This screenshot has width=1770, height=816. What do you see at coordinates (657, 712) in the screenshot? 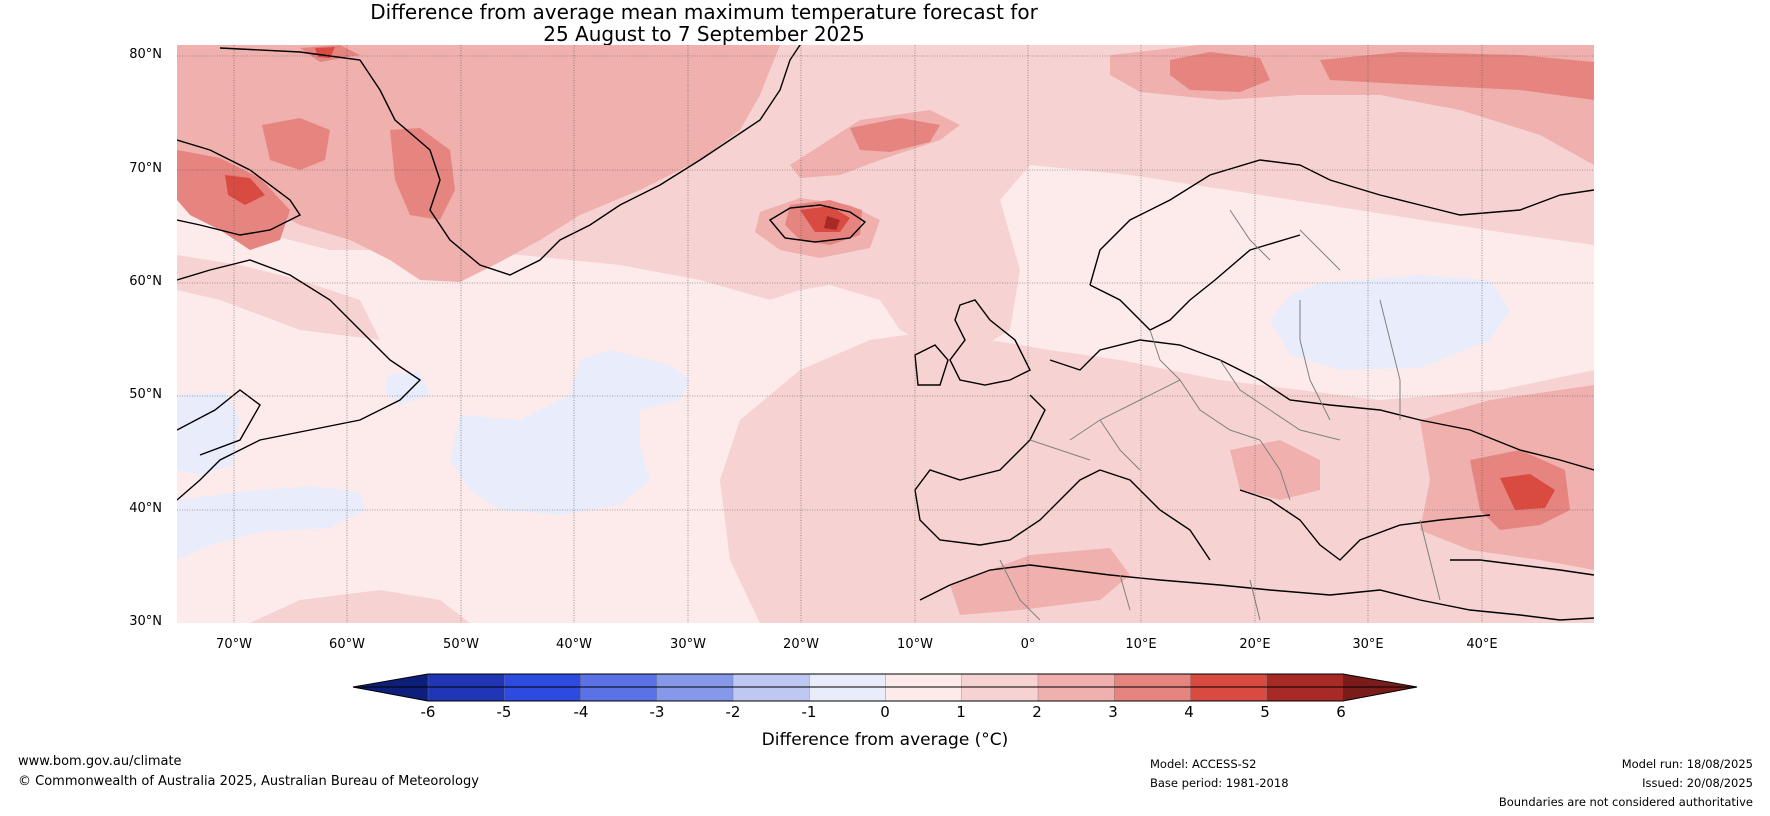
I see `colorbar-tick: -3` at bounding box center [657, 712].